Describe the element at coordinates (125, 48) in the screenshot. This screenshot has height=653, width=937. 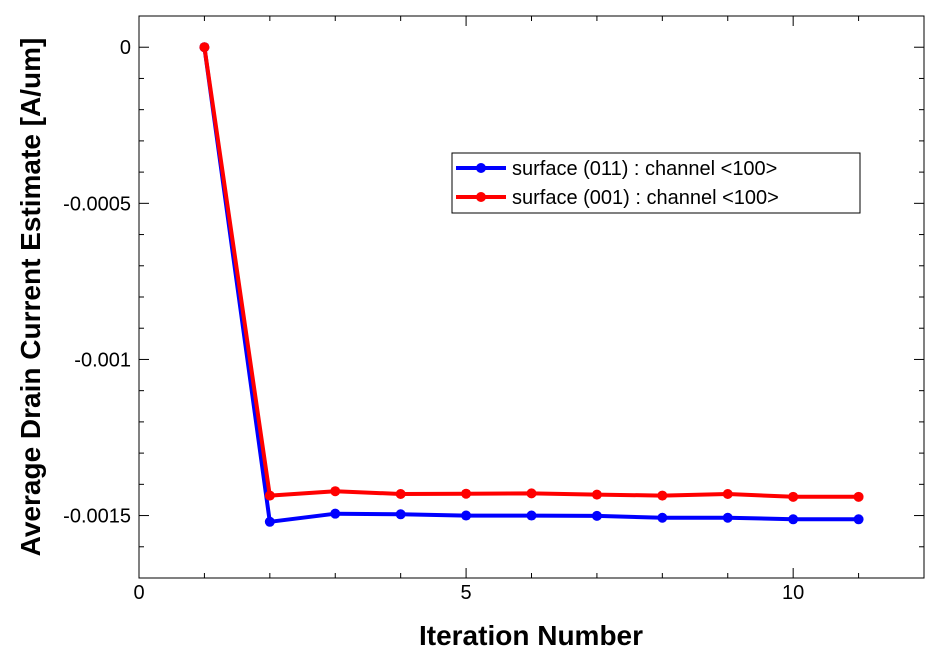
I see `y-tick-label: 0` at that location.